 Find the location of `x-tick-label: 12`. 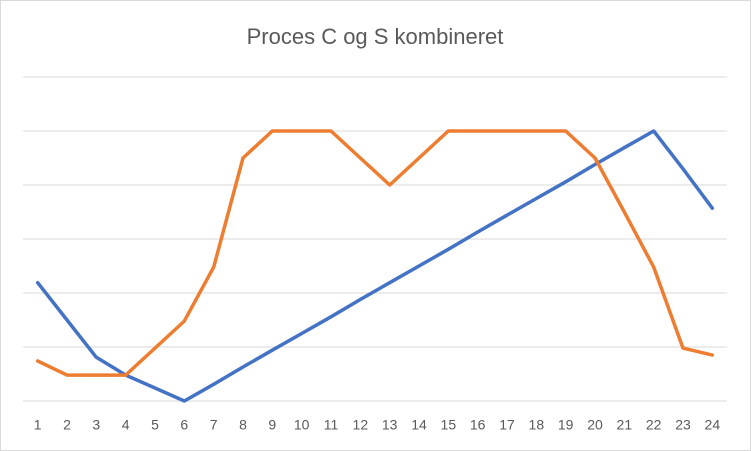

x-tick-label: 12 is located at coordinates (361, 425).